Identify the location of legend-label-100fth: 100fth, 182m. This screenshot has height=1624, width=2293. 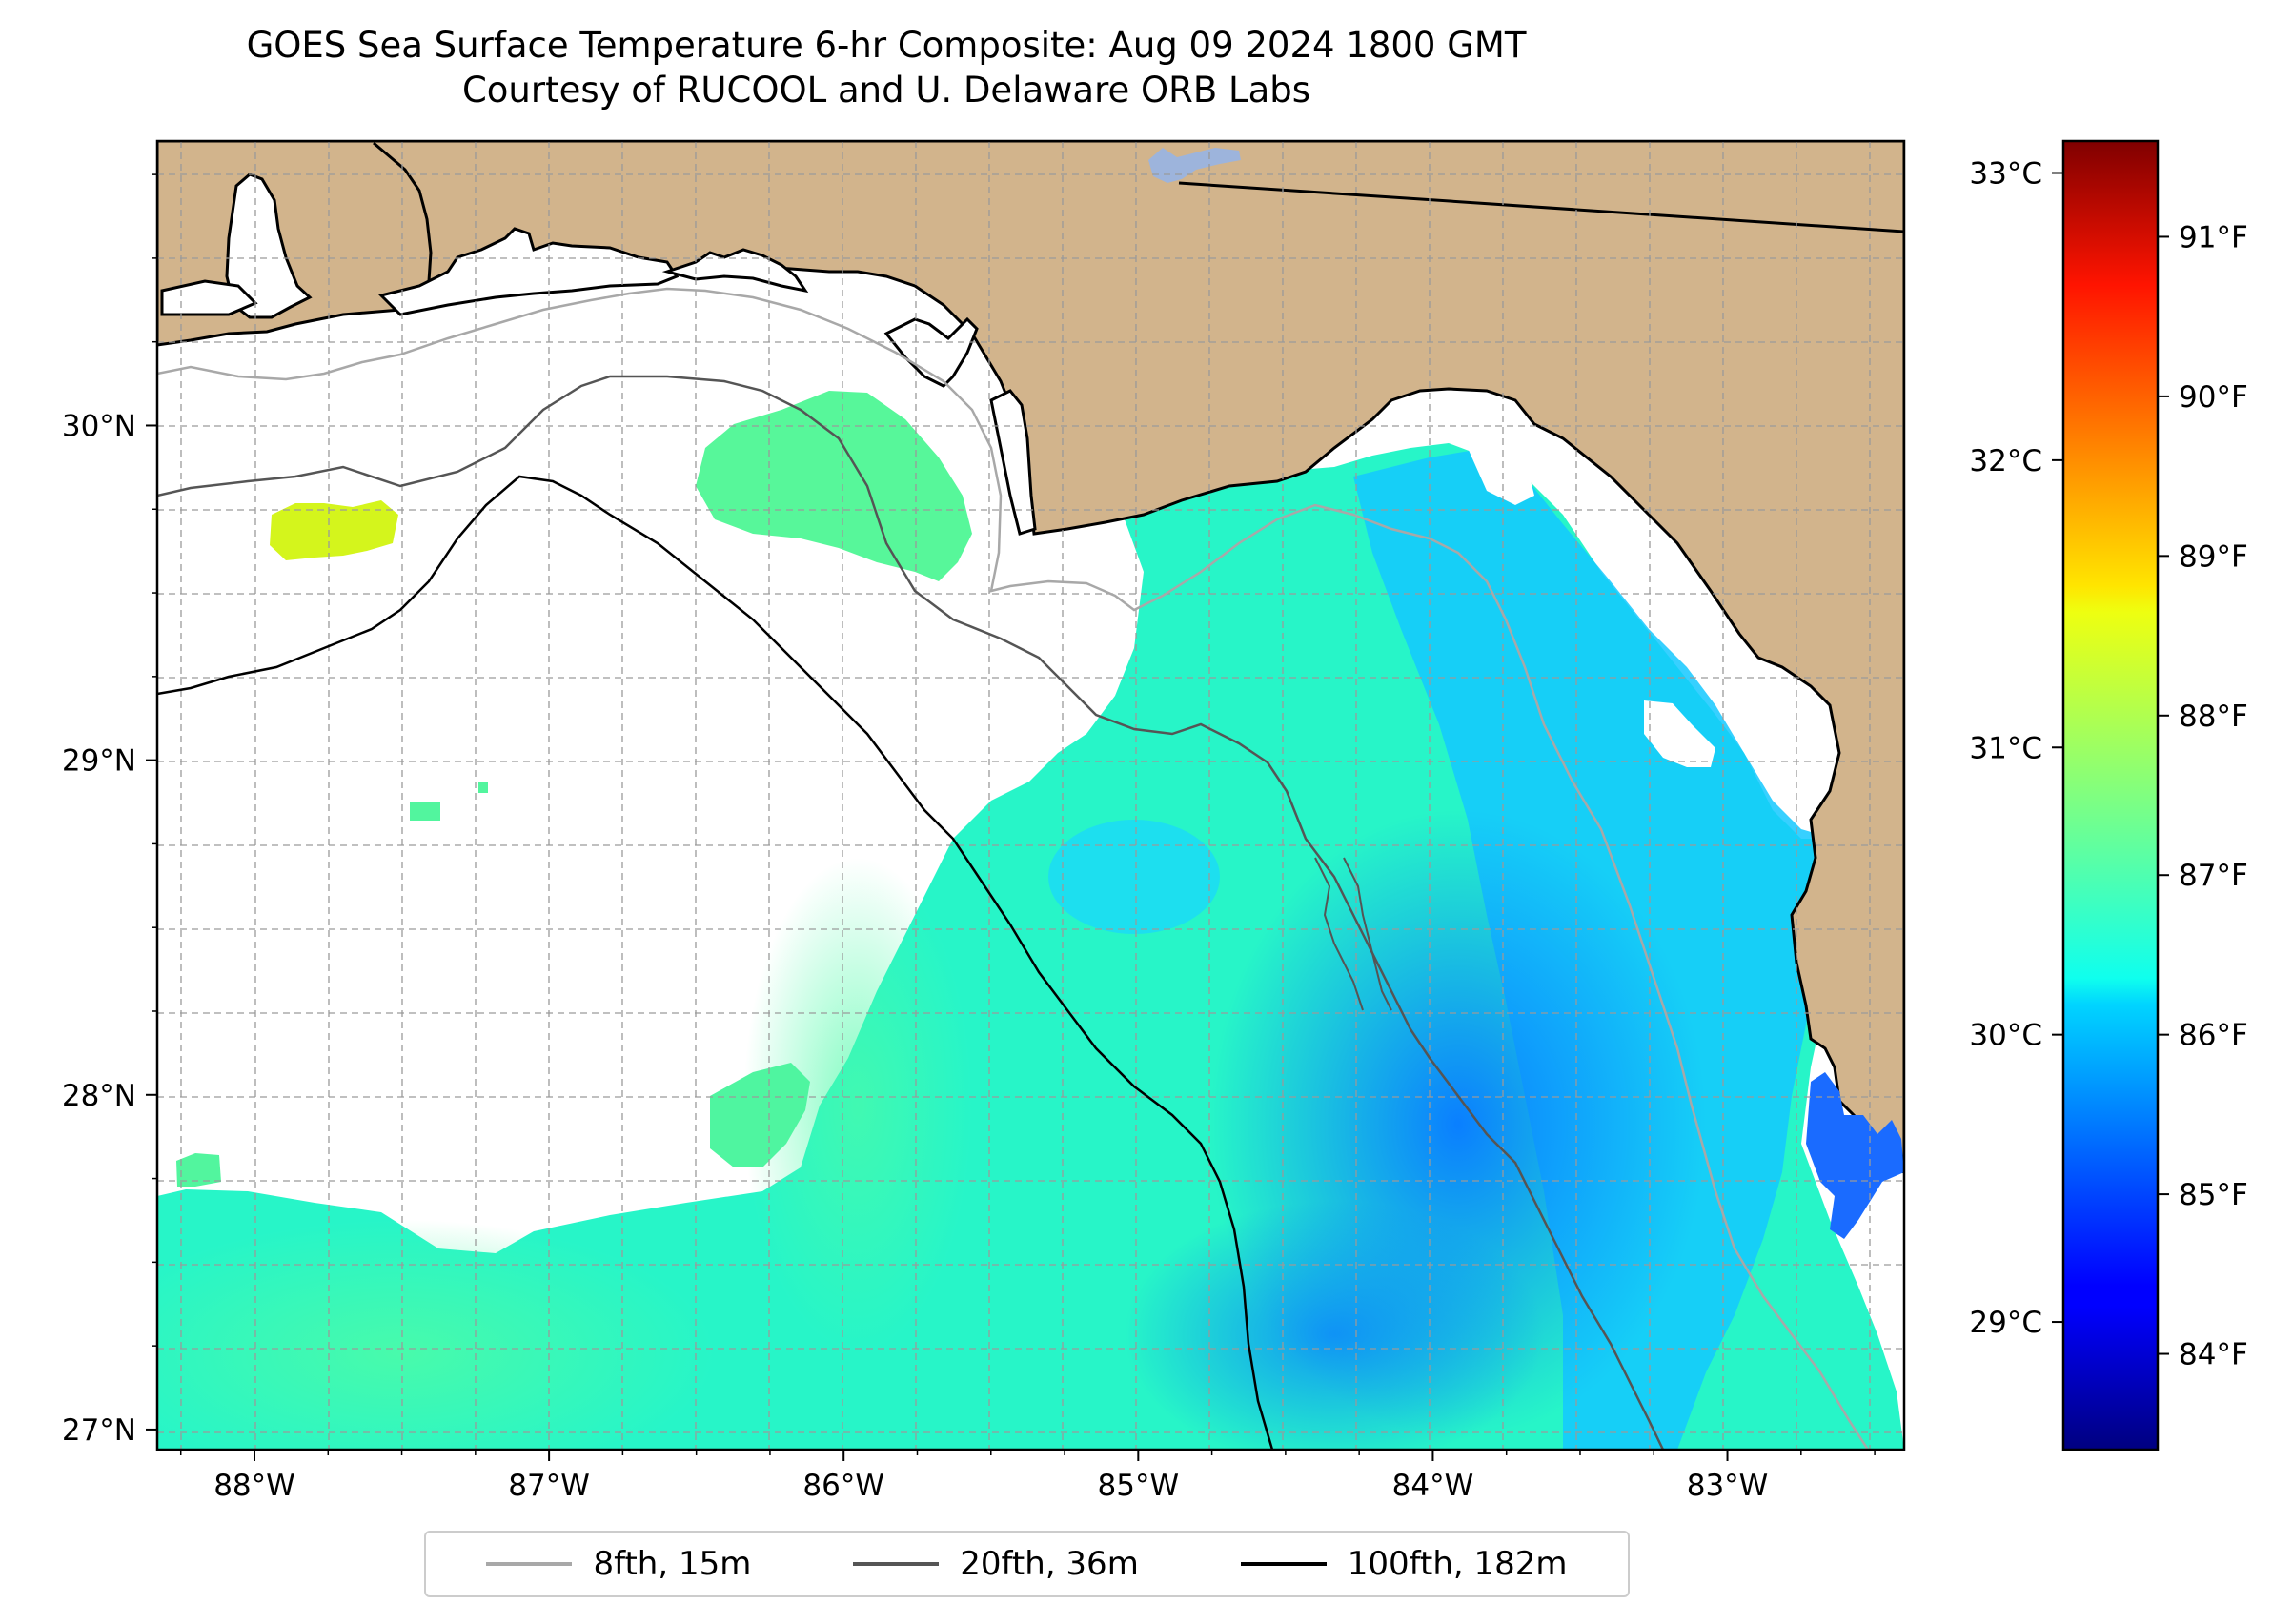
(1458, 1564).